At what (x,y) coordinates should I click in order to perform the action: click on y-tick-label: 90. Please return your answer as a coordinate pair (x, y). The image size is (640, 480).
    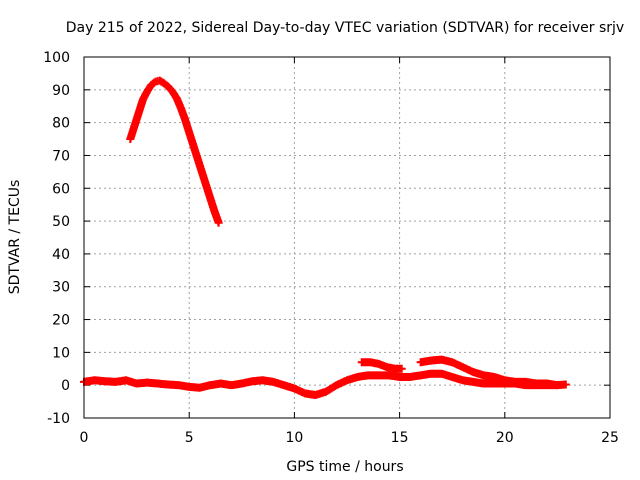
    Looking at the image, I should click on (61, 91).